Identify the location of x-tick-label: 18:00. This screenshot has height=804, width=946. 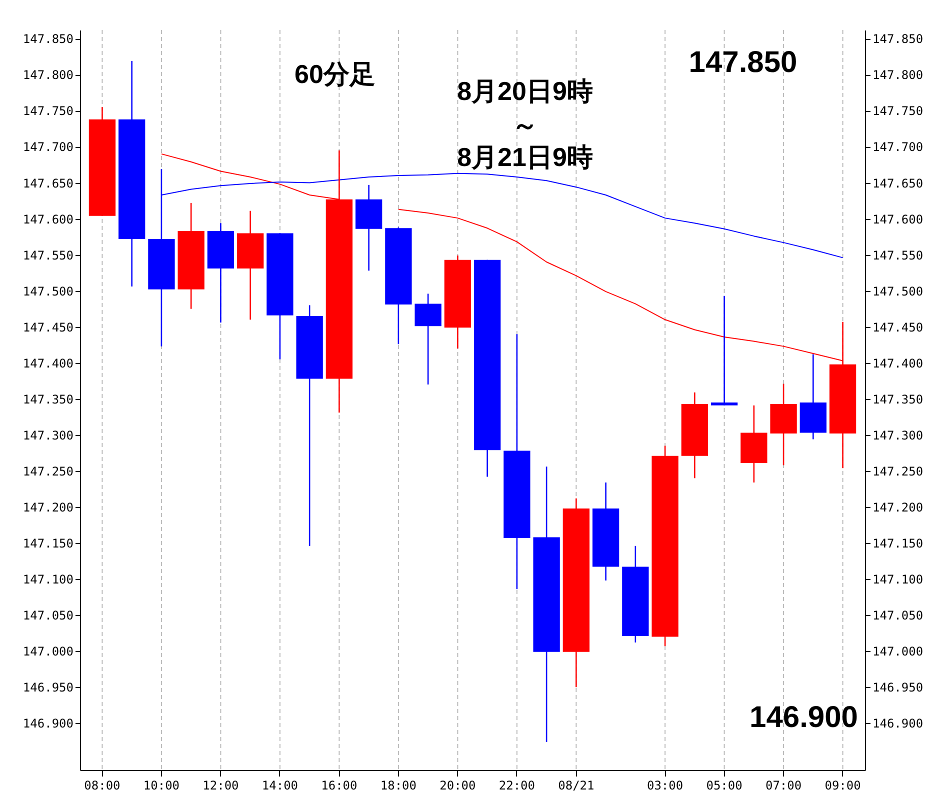
(398, 785).